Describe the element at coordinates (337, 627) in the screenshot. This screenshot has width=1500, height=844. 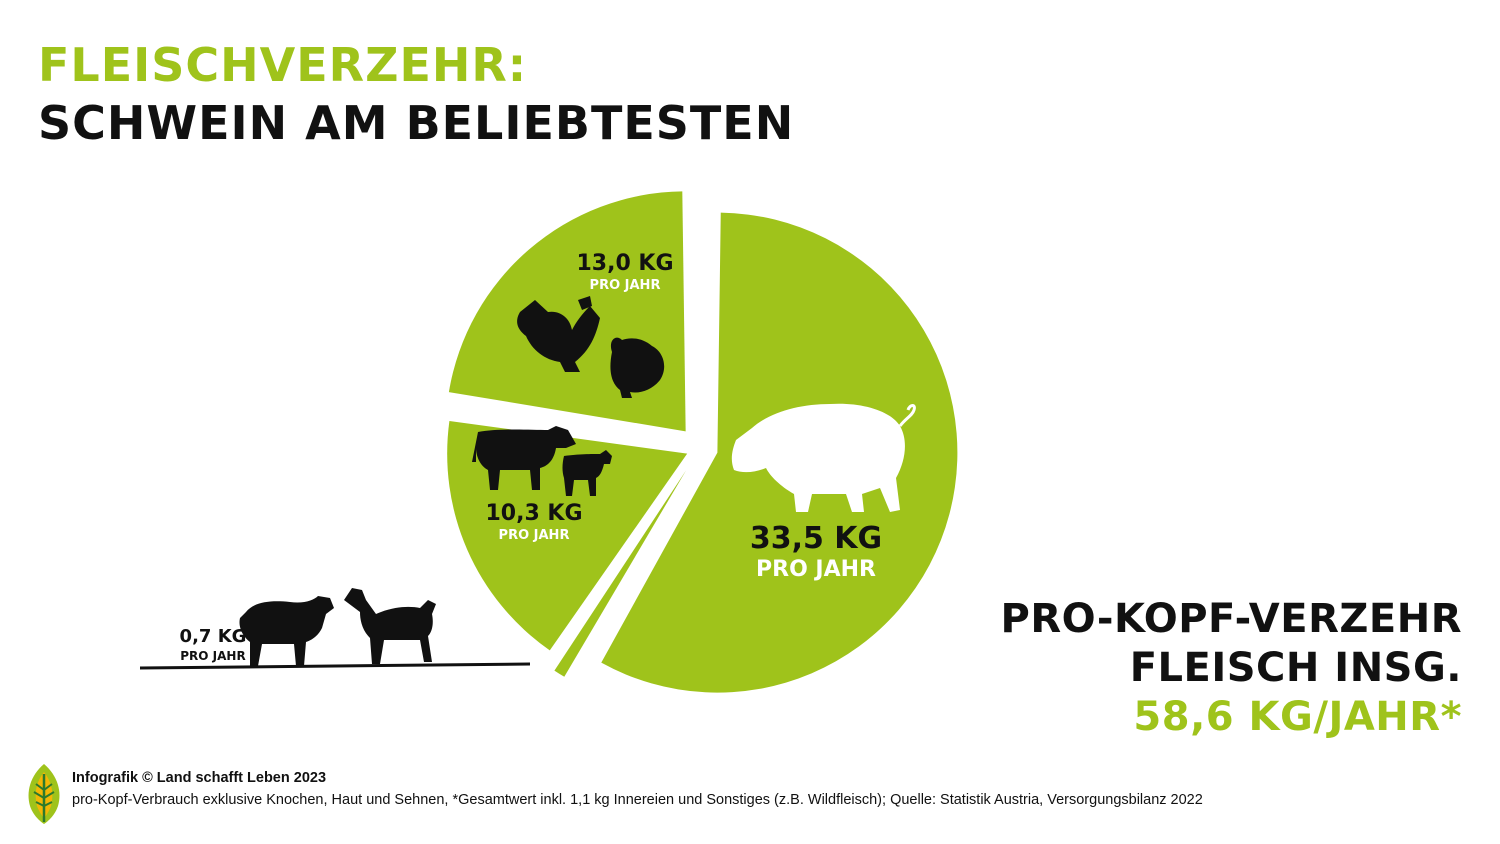
I see `sheep-goat-icon` at that location.